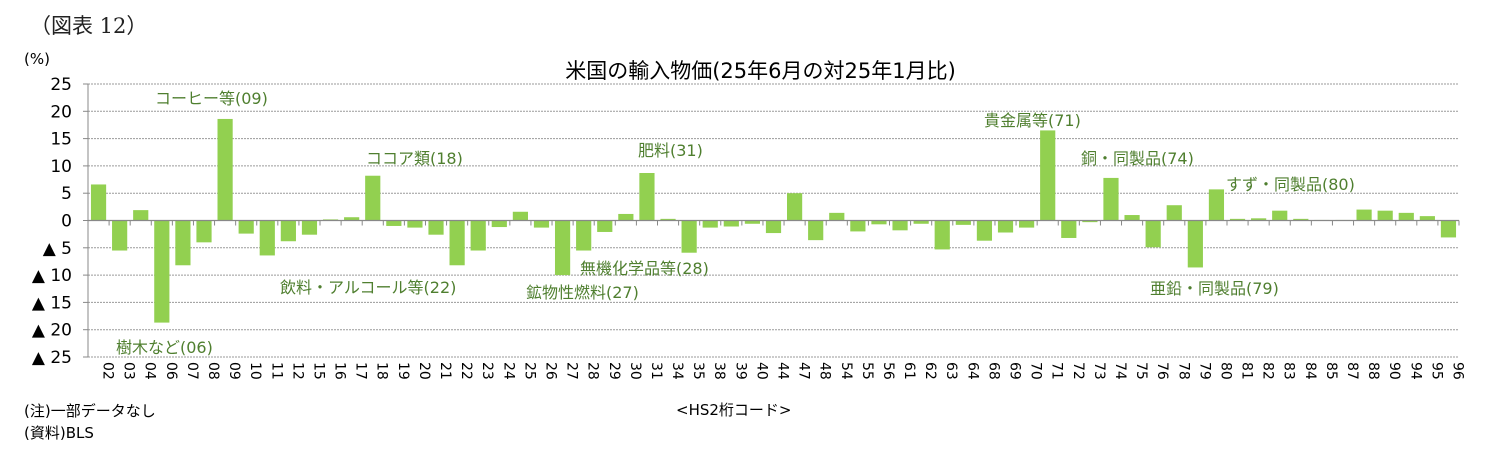 This screenshot has height=475, width=1501. I want to click on x-tick-label: 38, so click(719, 371).